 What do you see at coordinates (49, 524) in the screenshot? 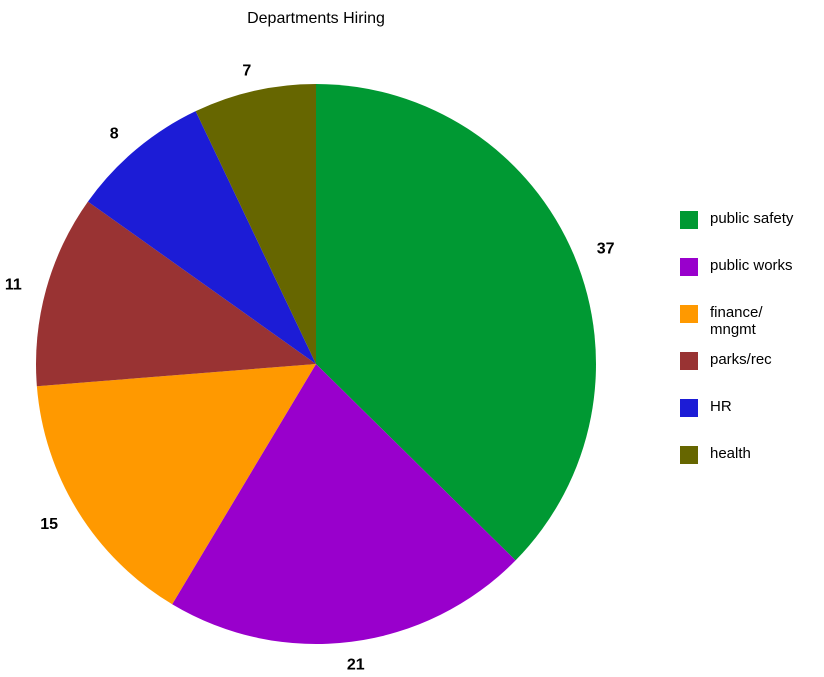
I see `data-label-finance-mngmt: 15` at bounding box center [49, 524].